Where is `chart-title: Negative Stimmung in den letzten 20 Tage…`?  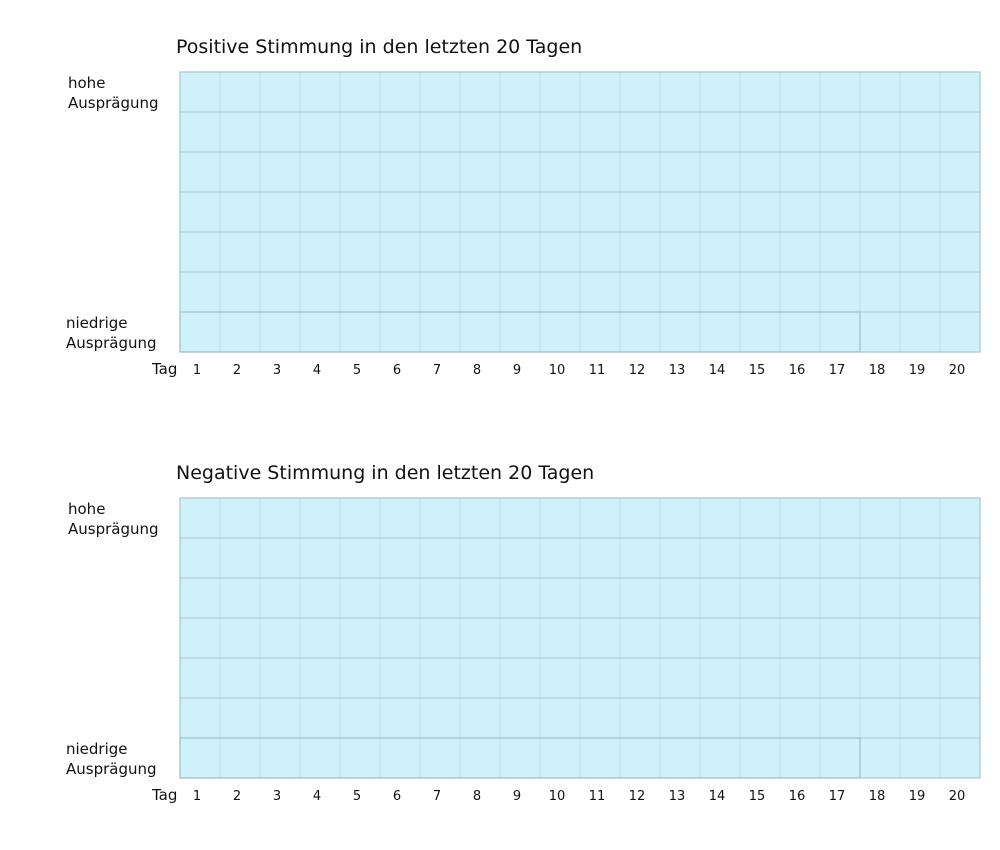
chart-title: Negative Stimmung in den letzten 20 Tage… is located at coordinates (385, 473).